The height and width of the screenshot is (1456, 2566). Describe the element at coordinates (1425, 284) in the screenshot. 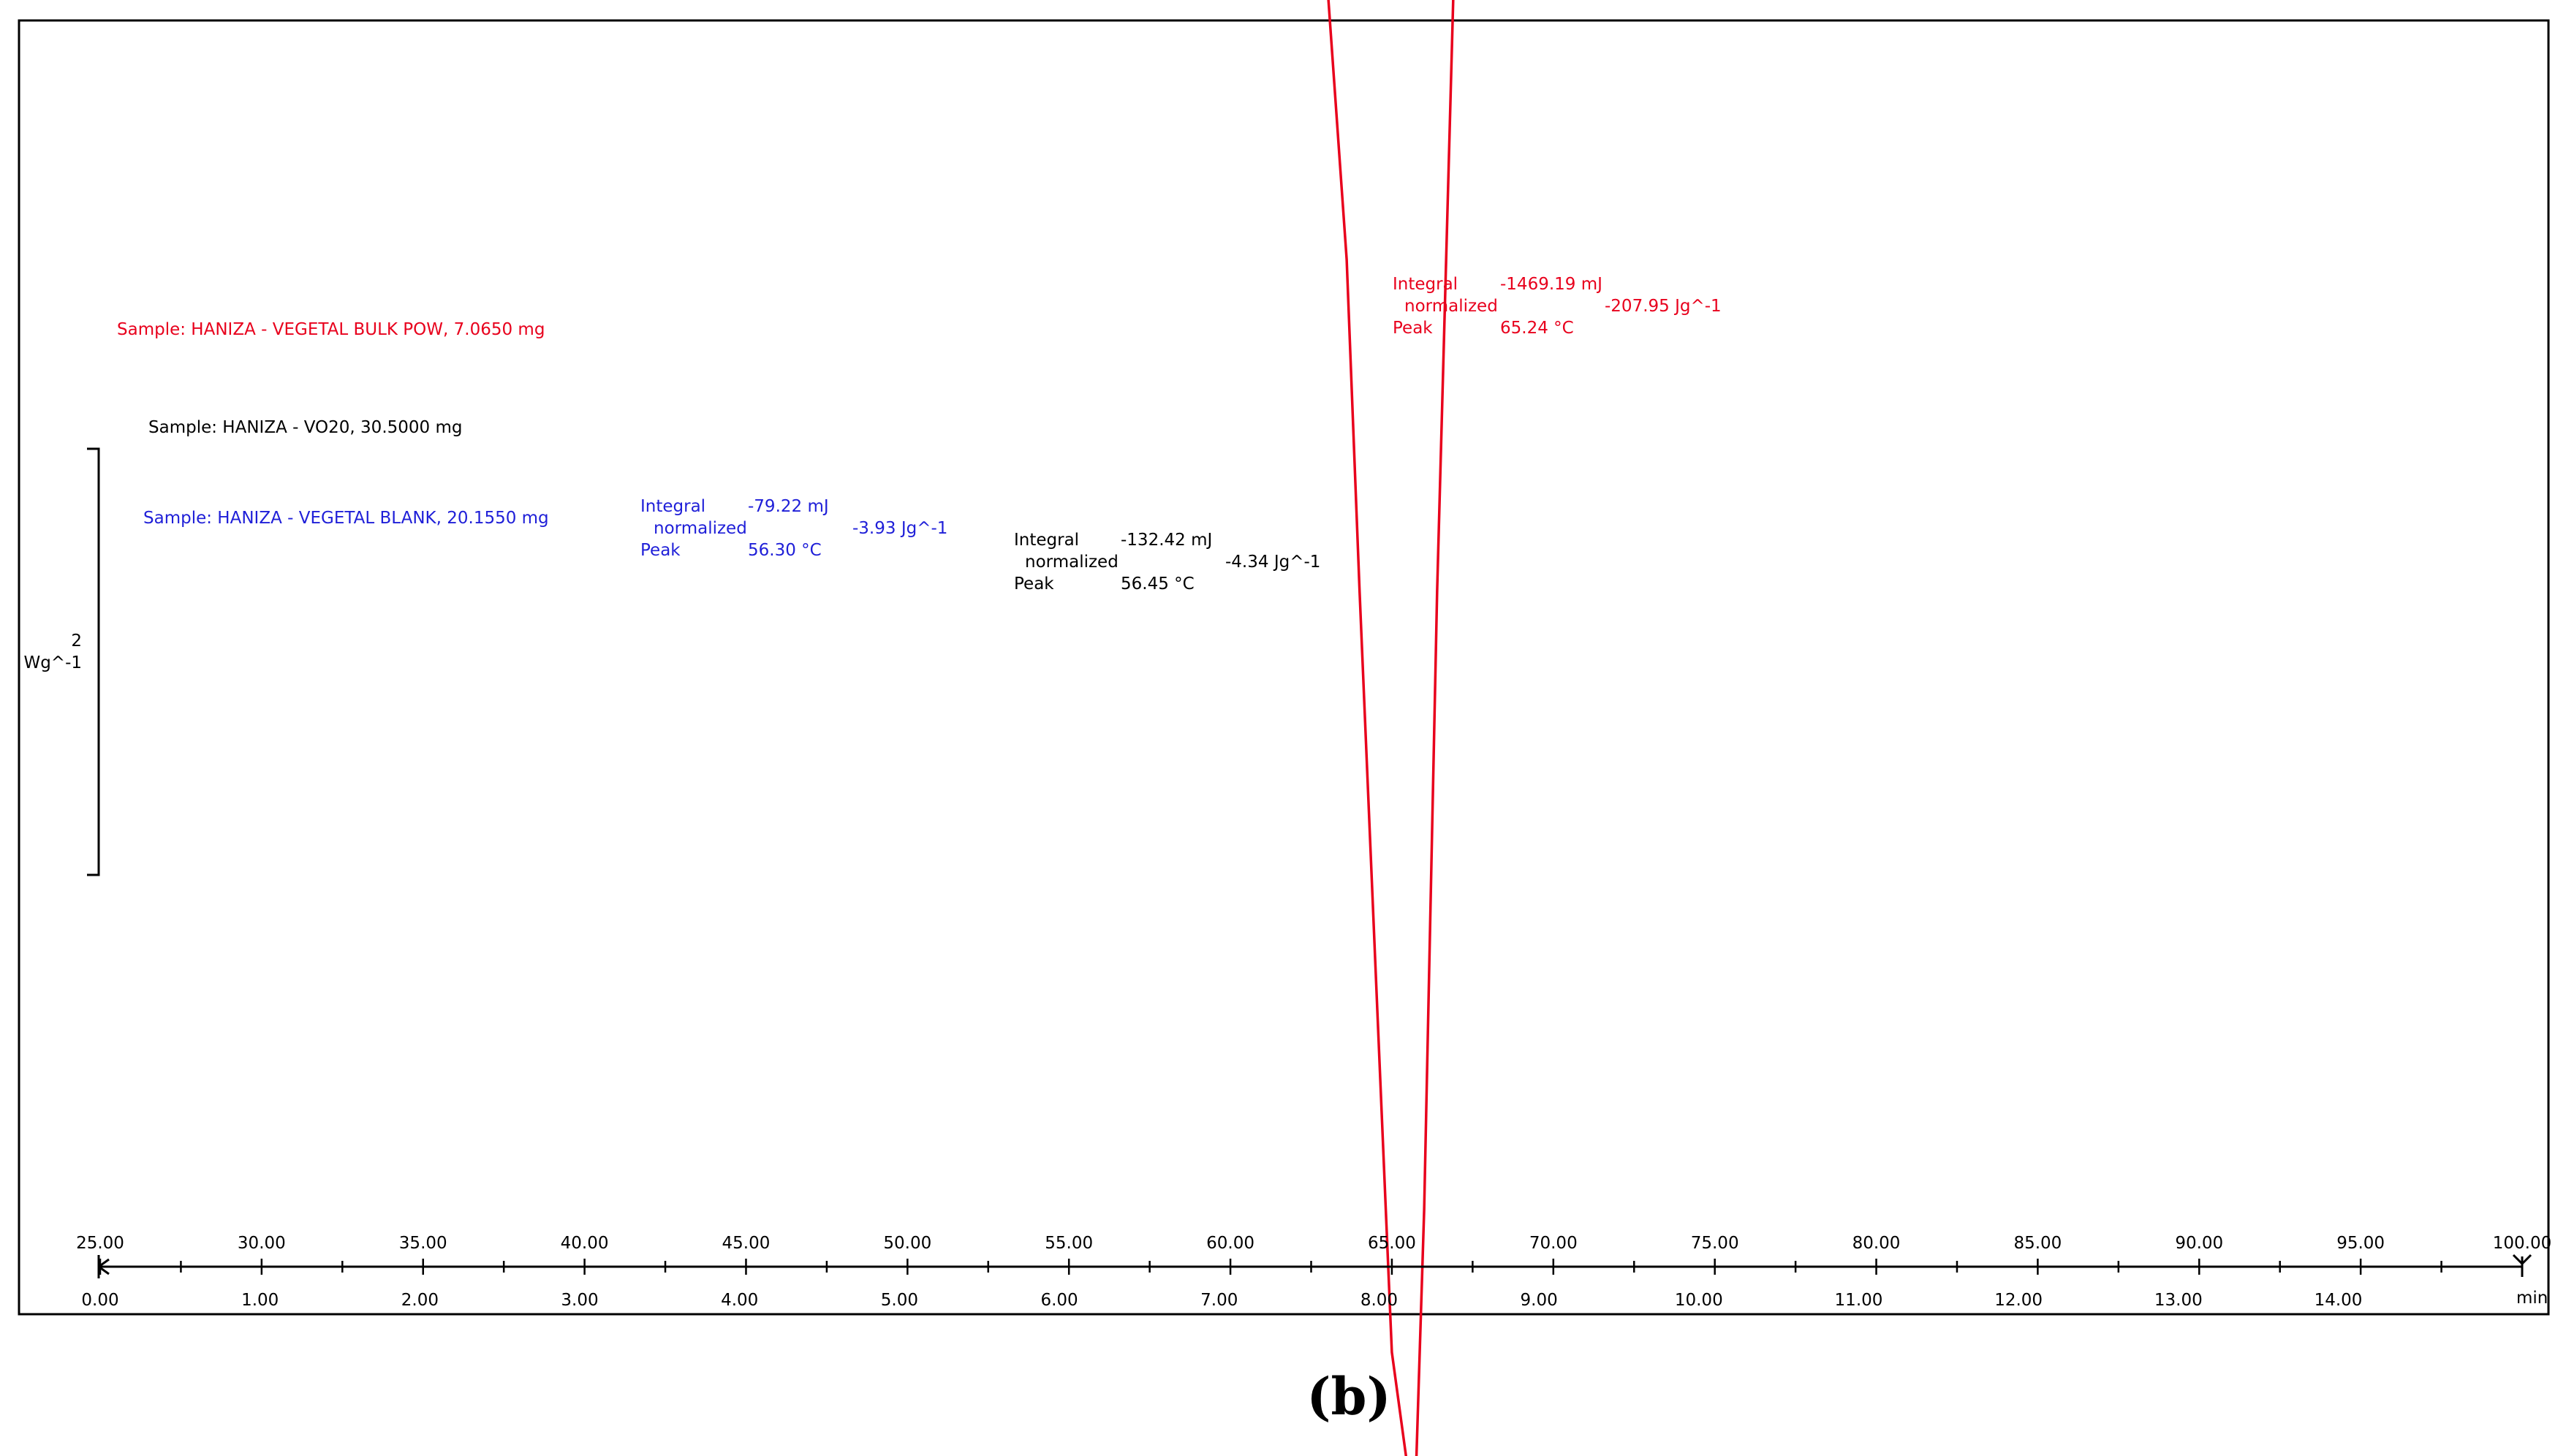

I see `annotation-bulk-pow-integral-label: Integral` at that location.